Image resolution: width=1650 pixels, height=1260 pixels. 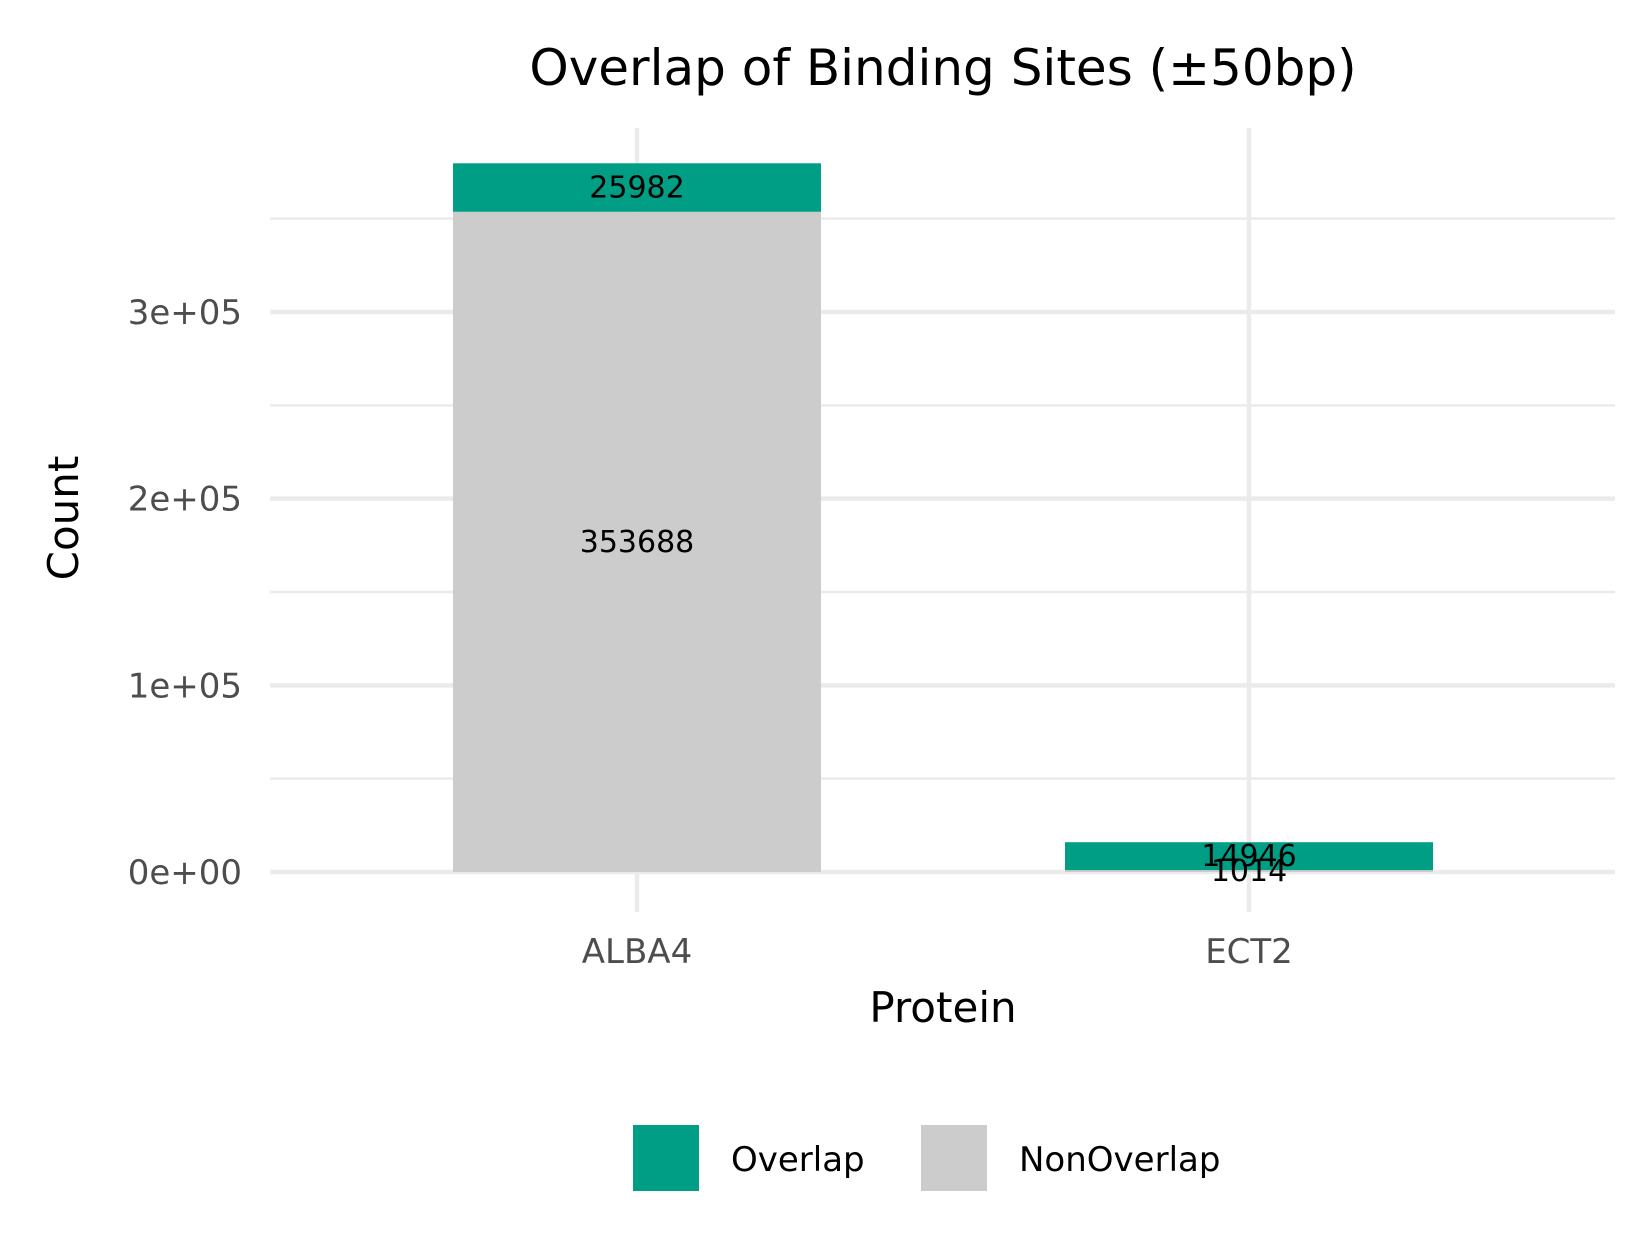 What do you see at coordinates (1249, 952) in the screenshot?
I see `x-tick-label: ECT2` at bounding box center [1249, 952].